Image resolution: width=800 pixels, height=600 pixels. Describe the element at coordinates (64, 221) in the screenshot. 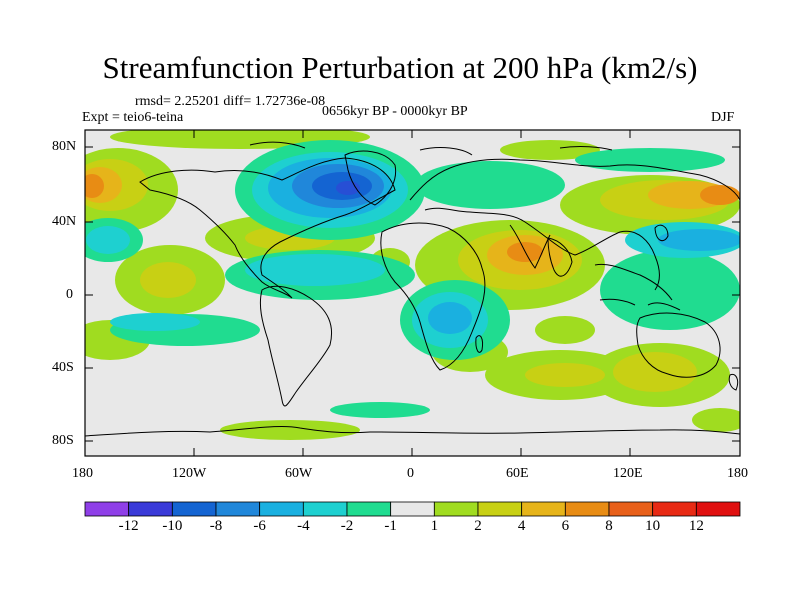

I see `lat-tick-label: 40N` at that location.